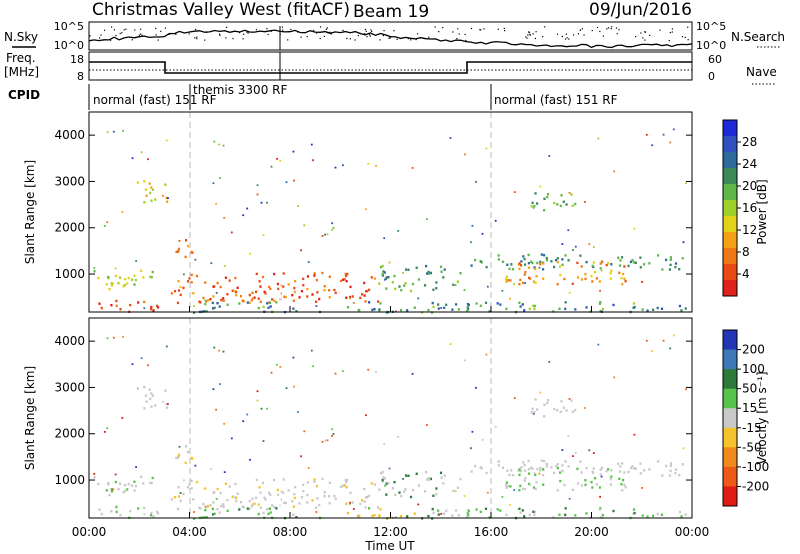 The height and width of the screenshot is (554, 800). Describe the element at coordinates (155, 100) in the screenshot. I see `cpid-label-0: normal (fast) 151 RF` at that location.